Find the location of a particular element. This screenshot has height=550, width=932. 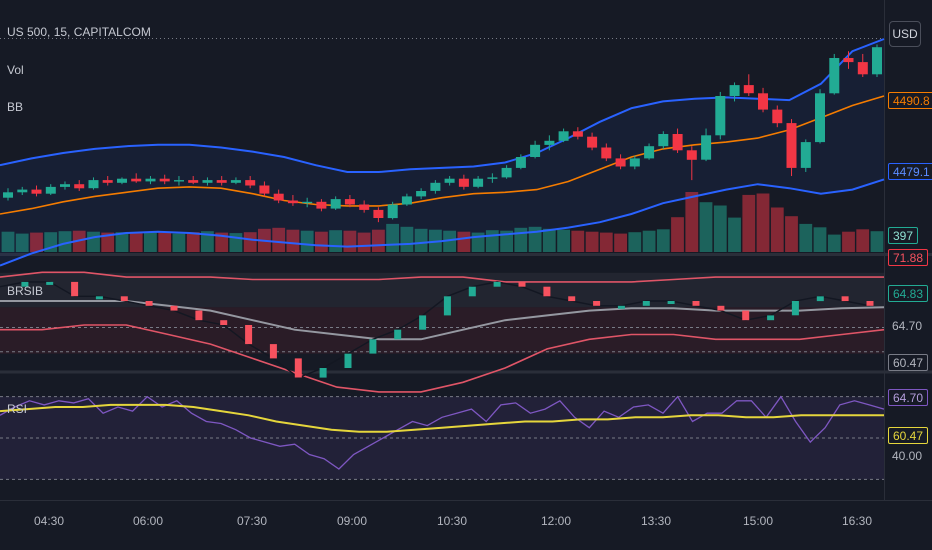

symbol-title: US 500, 15, CAPITALCOM is located at coordinates (79, 32).